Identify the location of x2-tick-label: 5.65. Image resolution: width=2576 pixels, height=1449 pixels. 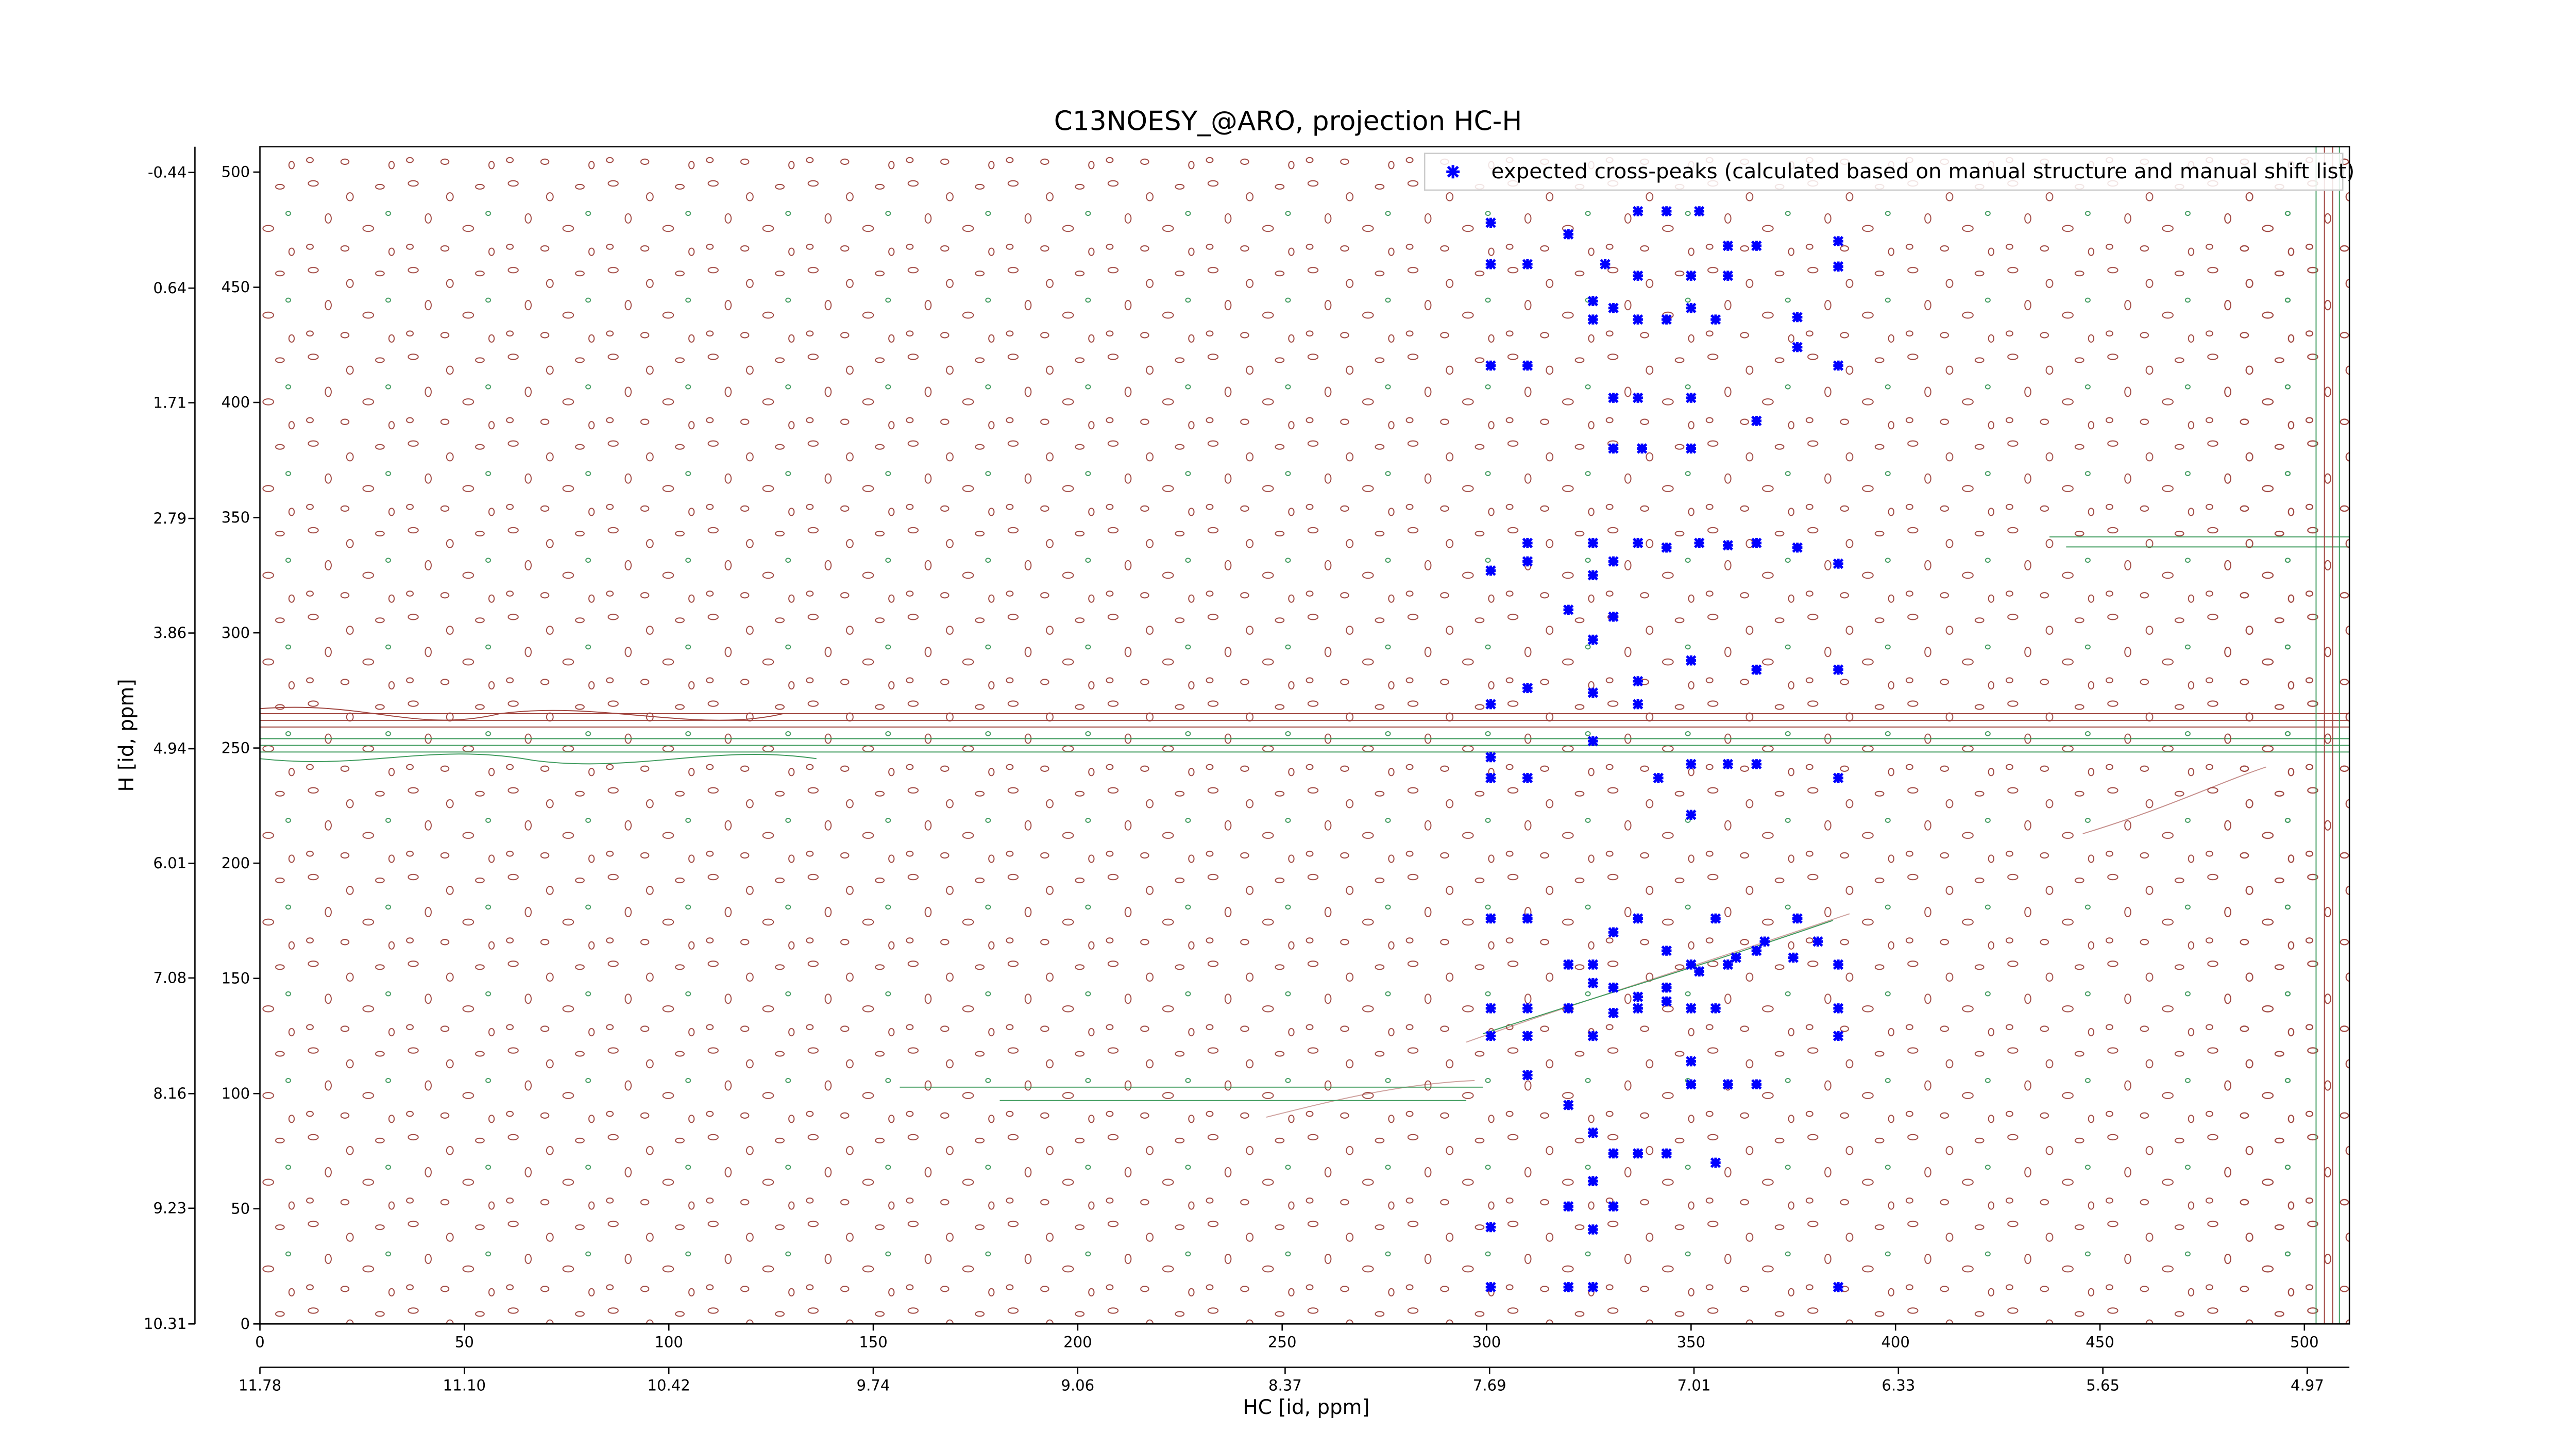
(2103, 1385).